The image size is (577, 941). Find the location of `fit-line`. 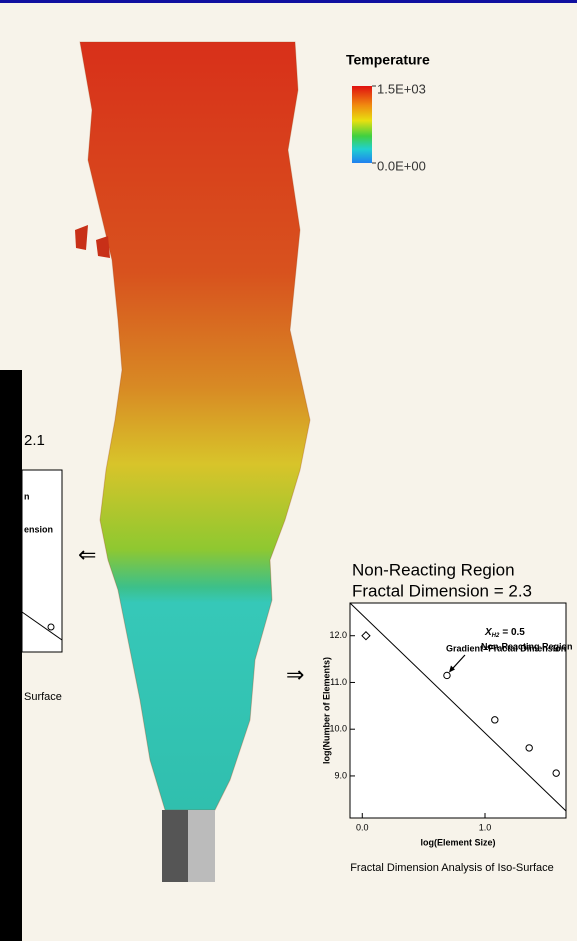

fit-line is located at coordinates (458, 707).